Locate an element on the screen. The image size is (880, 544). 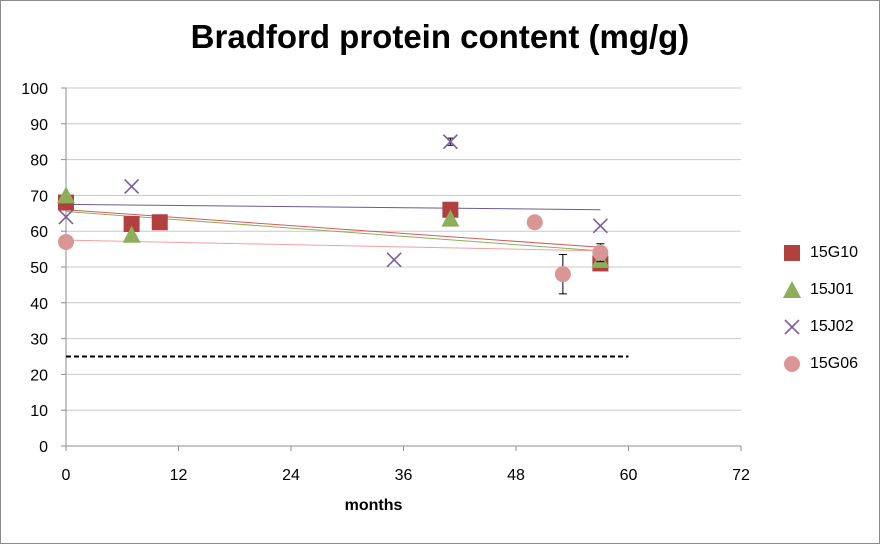
x-tick-label: 48 is located at coordinates (516, 475).